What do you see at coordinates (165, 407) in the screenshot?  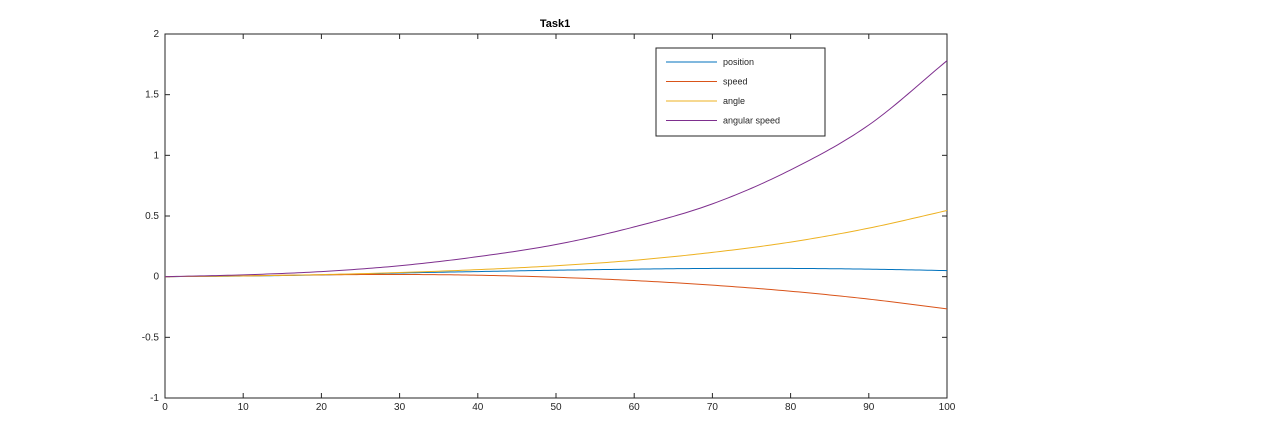 I see `x-tick-label: 0` at bounding box center [165, 407].